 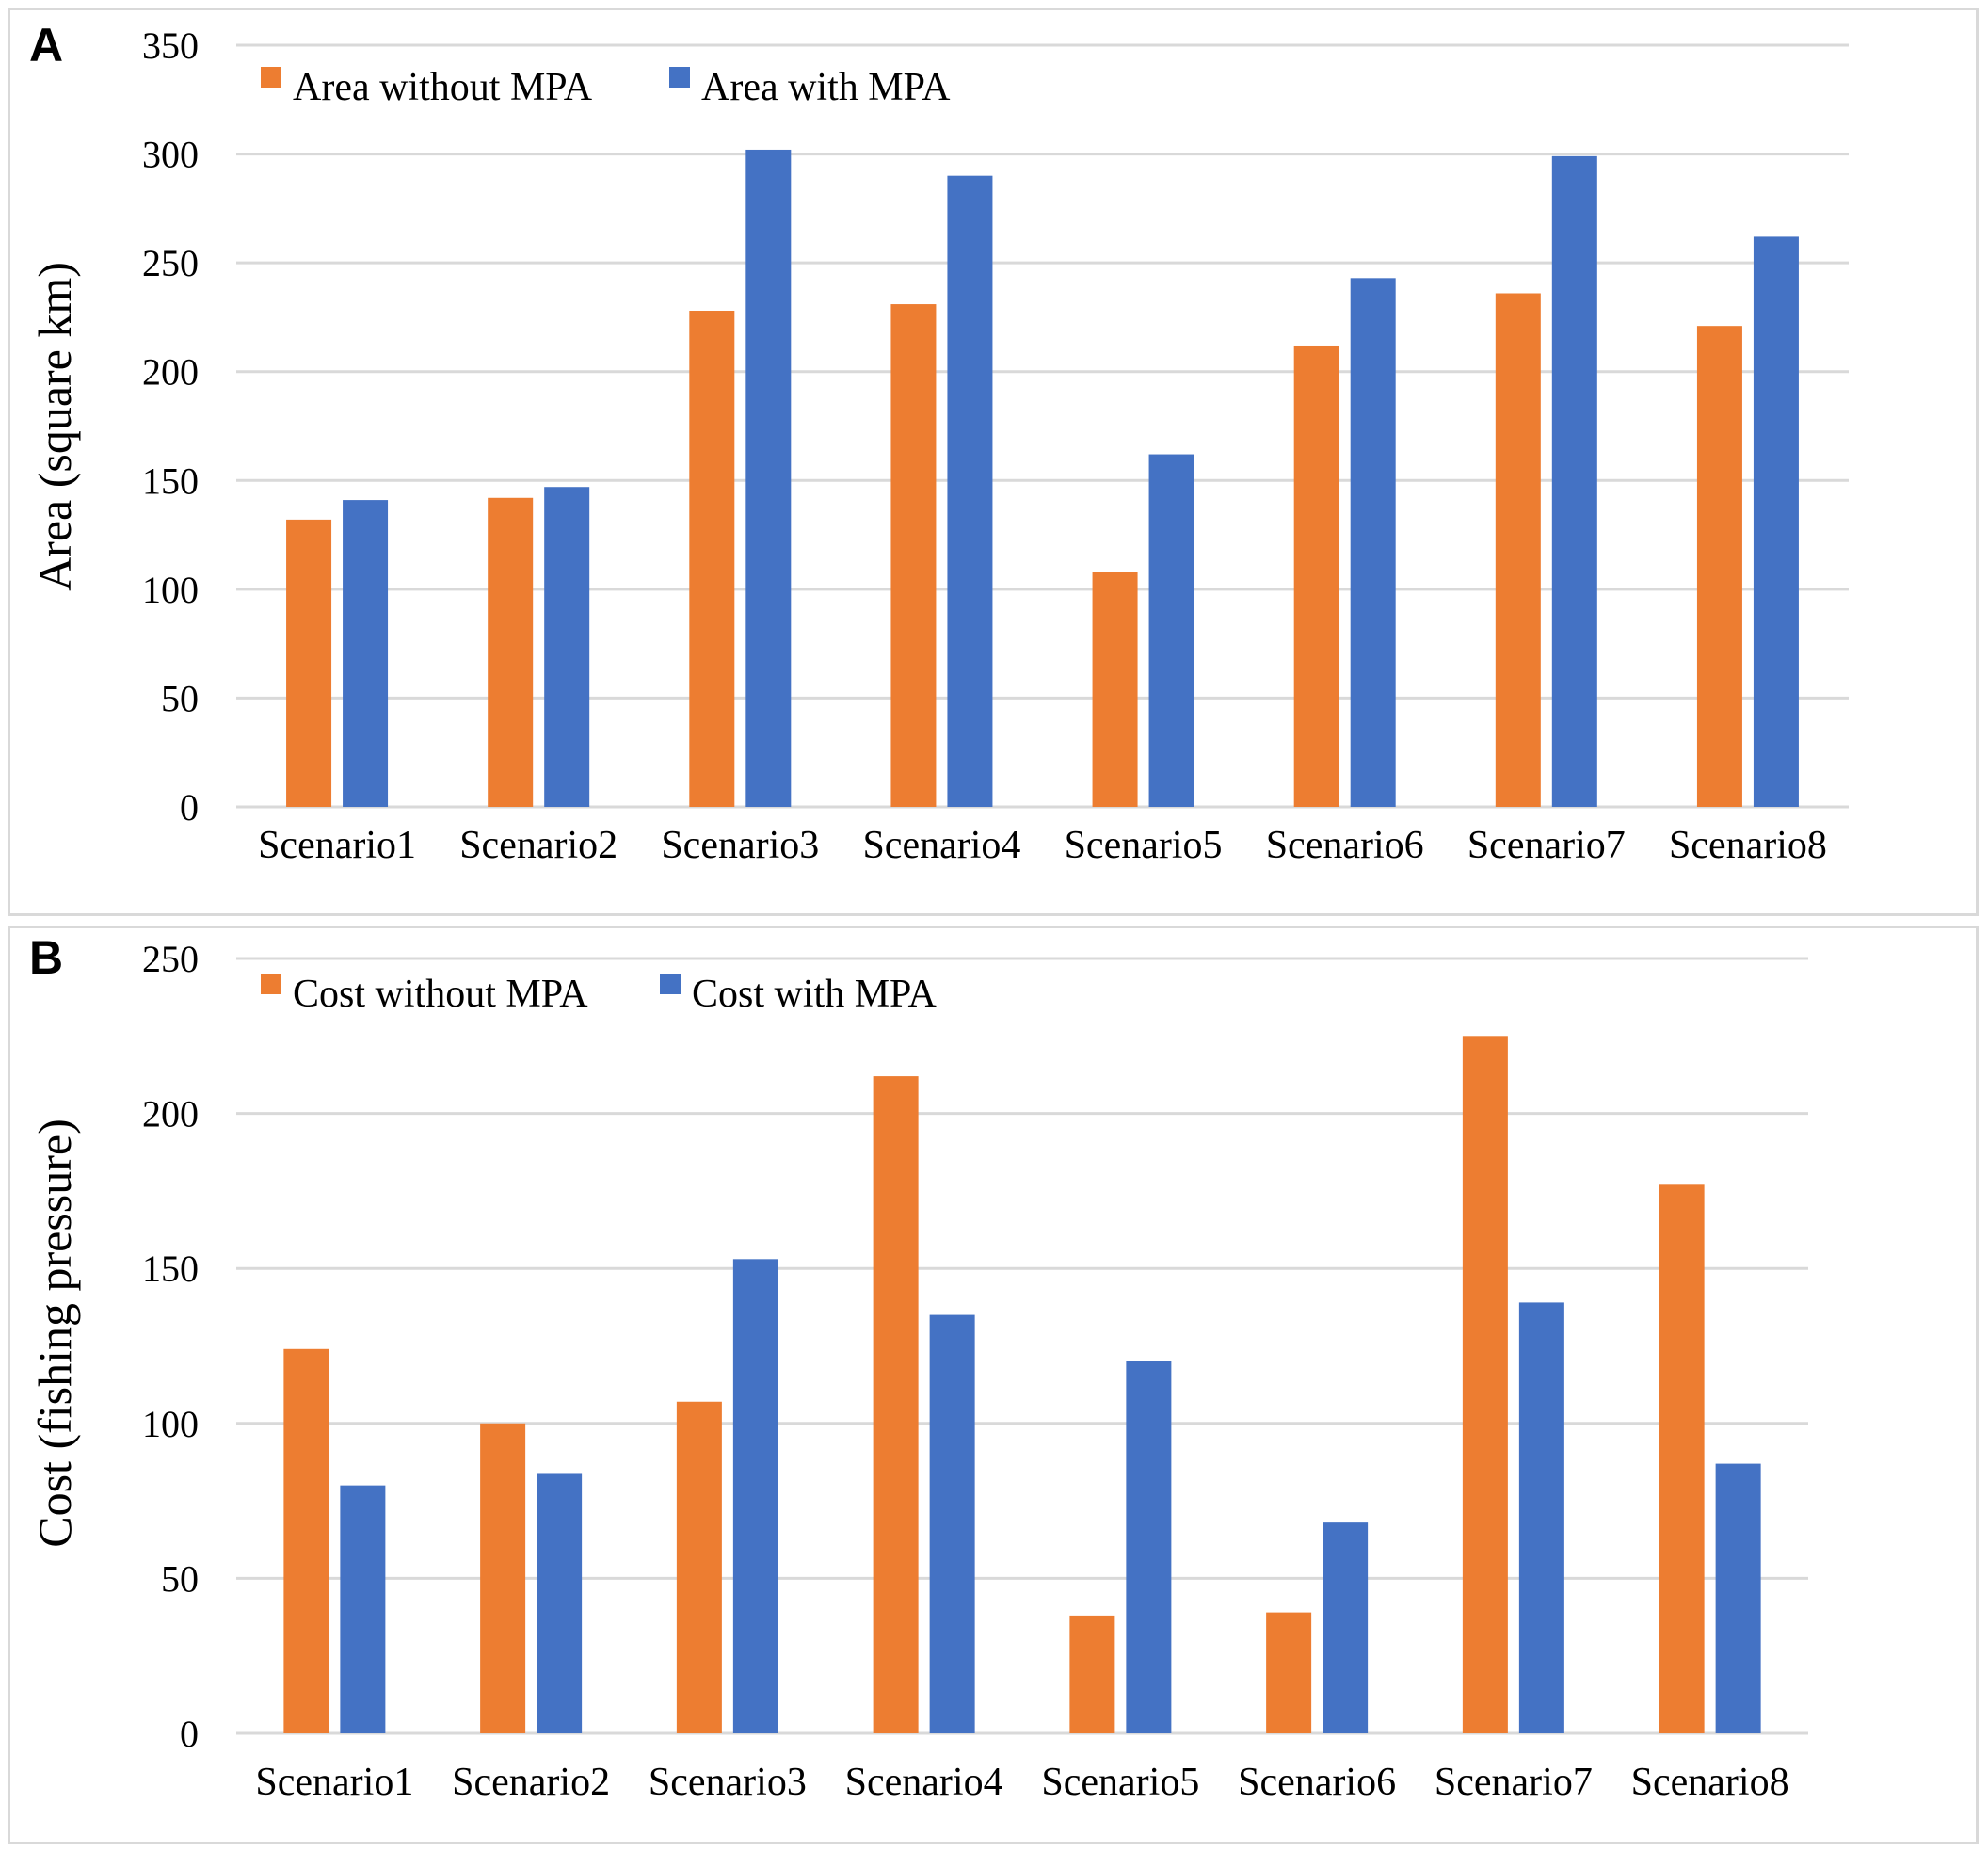 I want to click on panel-label: A, so click(x=46, y=45).